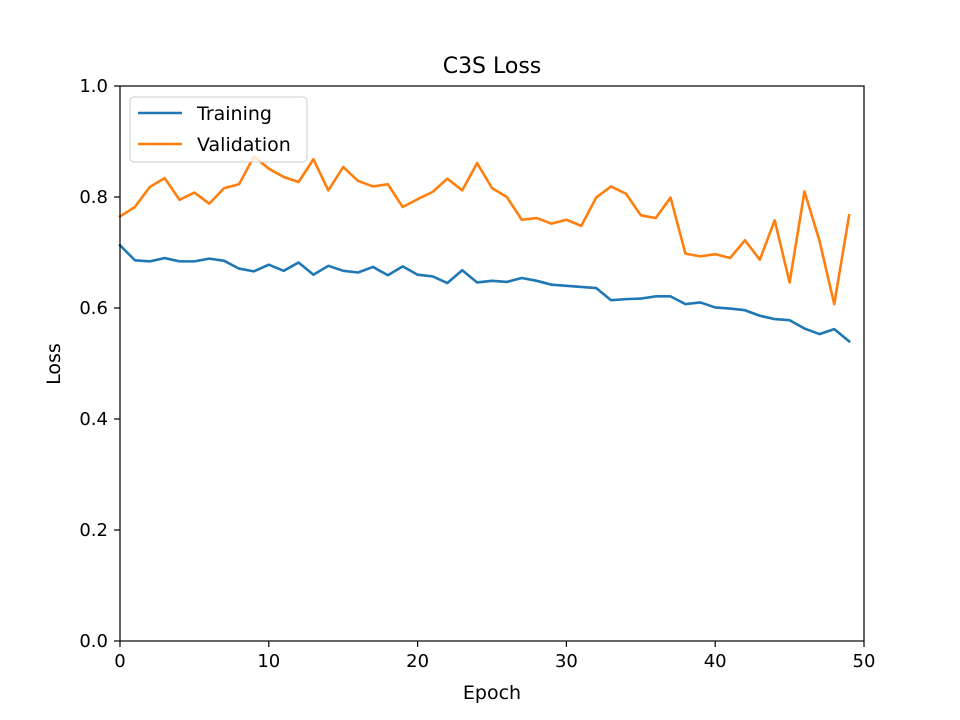 The height and width of the screenshot is (720, 960). Describe the element at coordinates (494, 656) in the screenshot. I see `x-axis-ticks: 0 10 20 30 40 50` at that location.